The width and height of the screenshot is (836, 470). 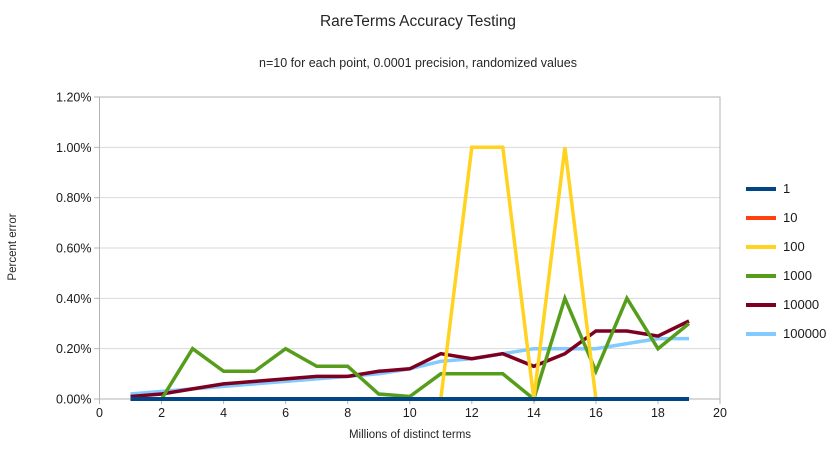 I want to click on y-tick-label: 0.40%, so click(x=73, y=299).